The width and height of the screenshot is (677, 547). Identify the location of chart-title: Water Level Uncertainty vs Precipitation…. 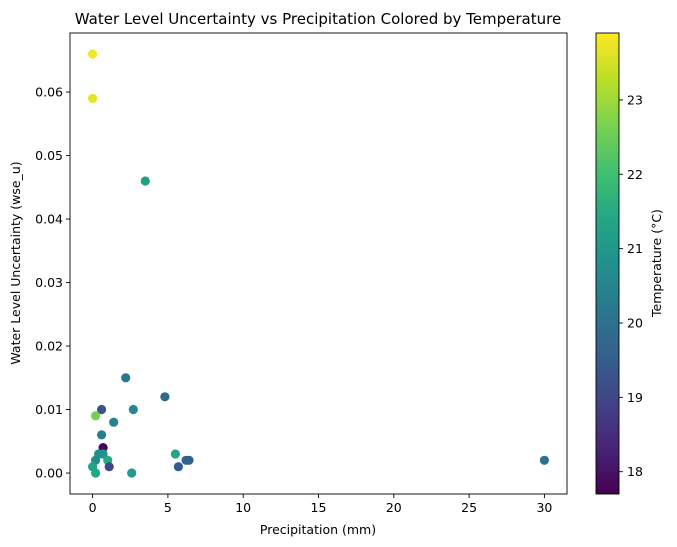
(318, 19).